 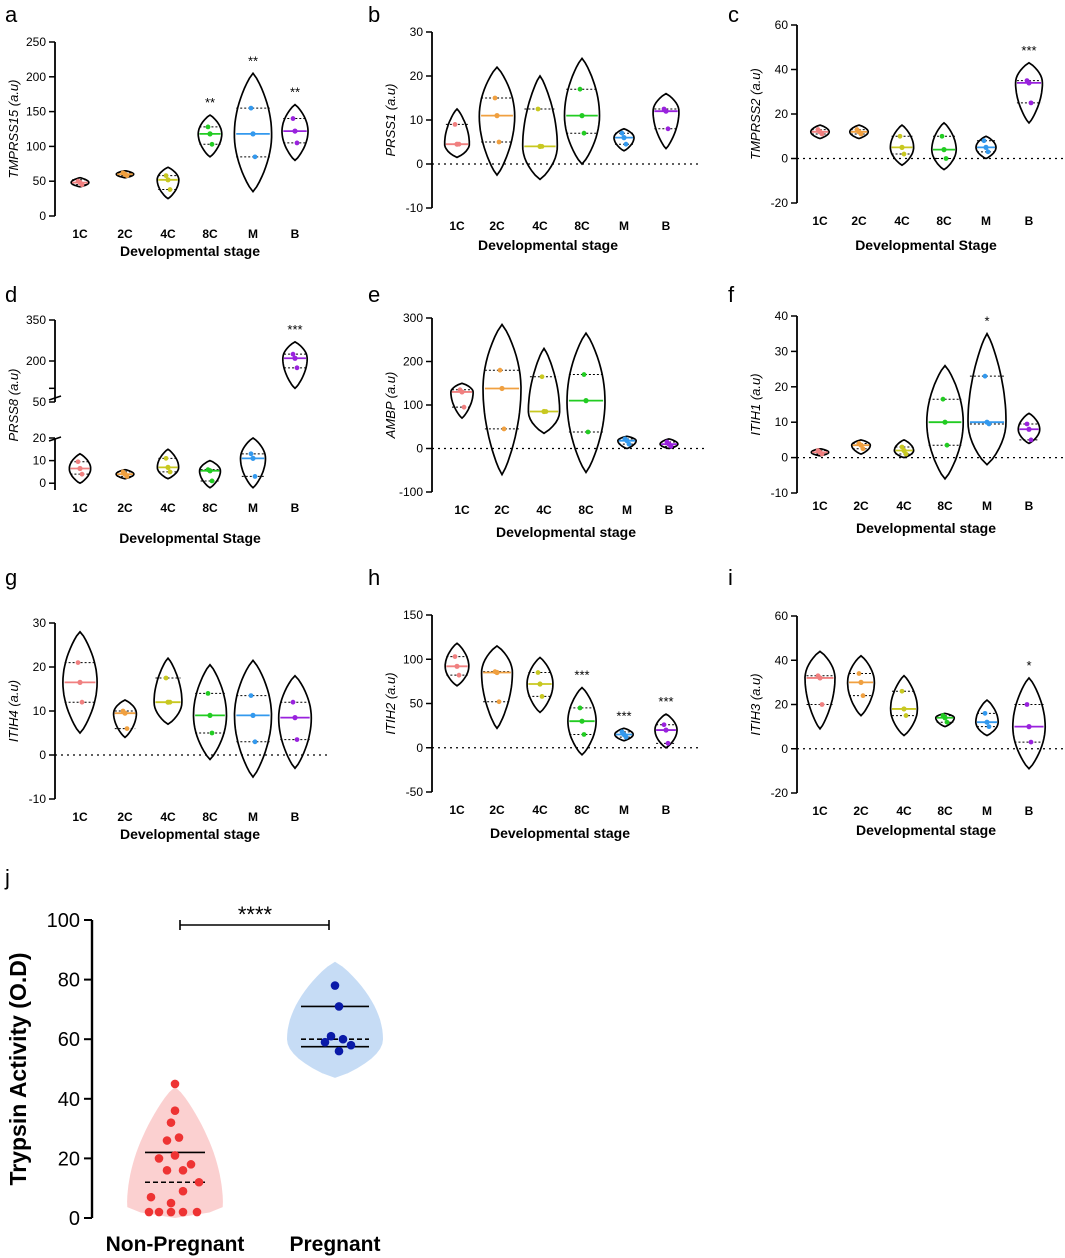 What do you see at coordinates (780, 793) in the screenshot?
I see `y-tick-label: -20` at bounding box center [780, 793].